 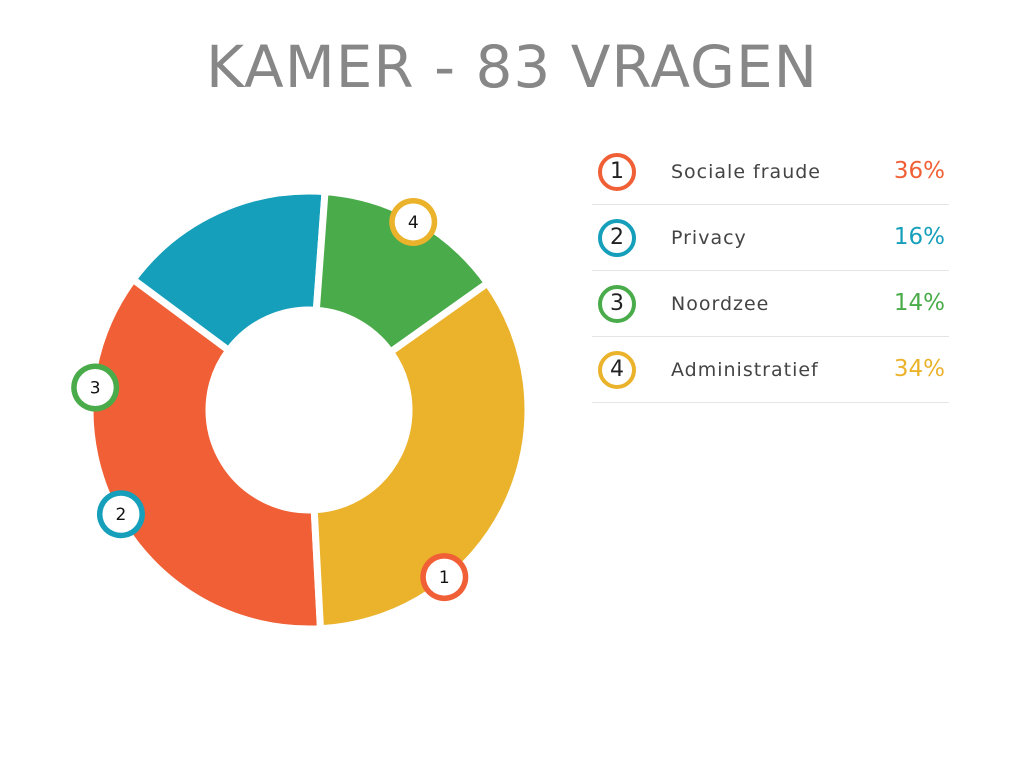 I want to click on legend-marker-4: 4, so click(x=617, y=370).